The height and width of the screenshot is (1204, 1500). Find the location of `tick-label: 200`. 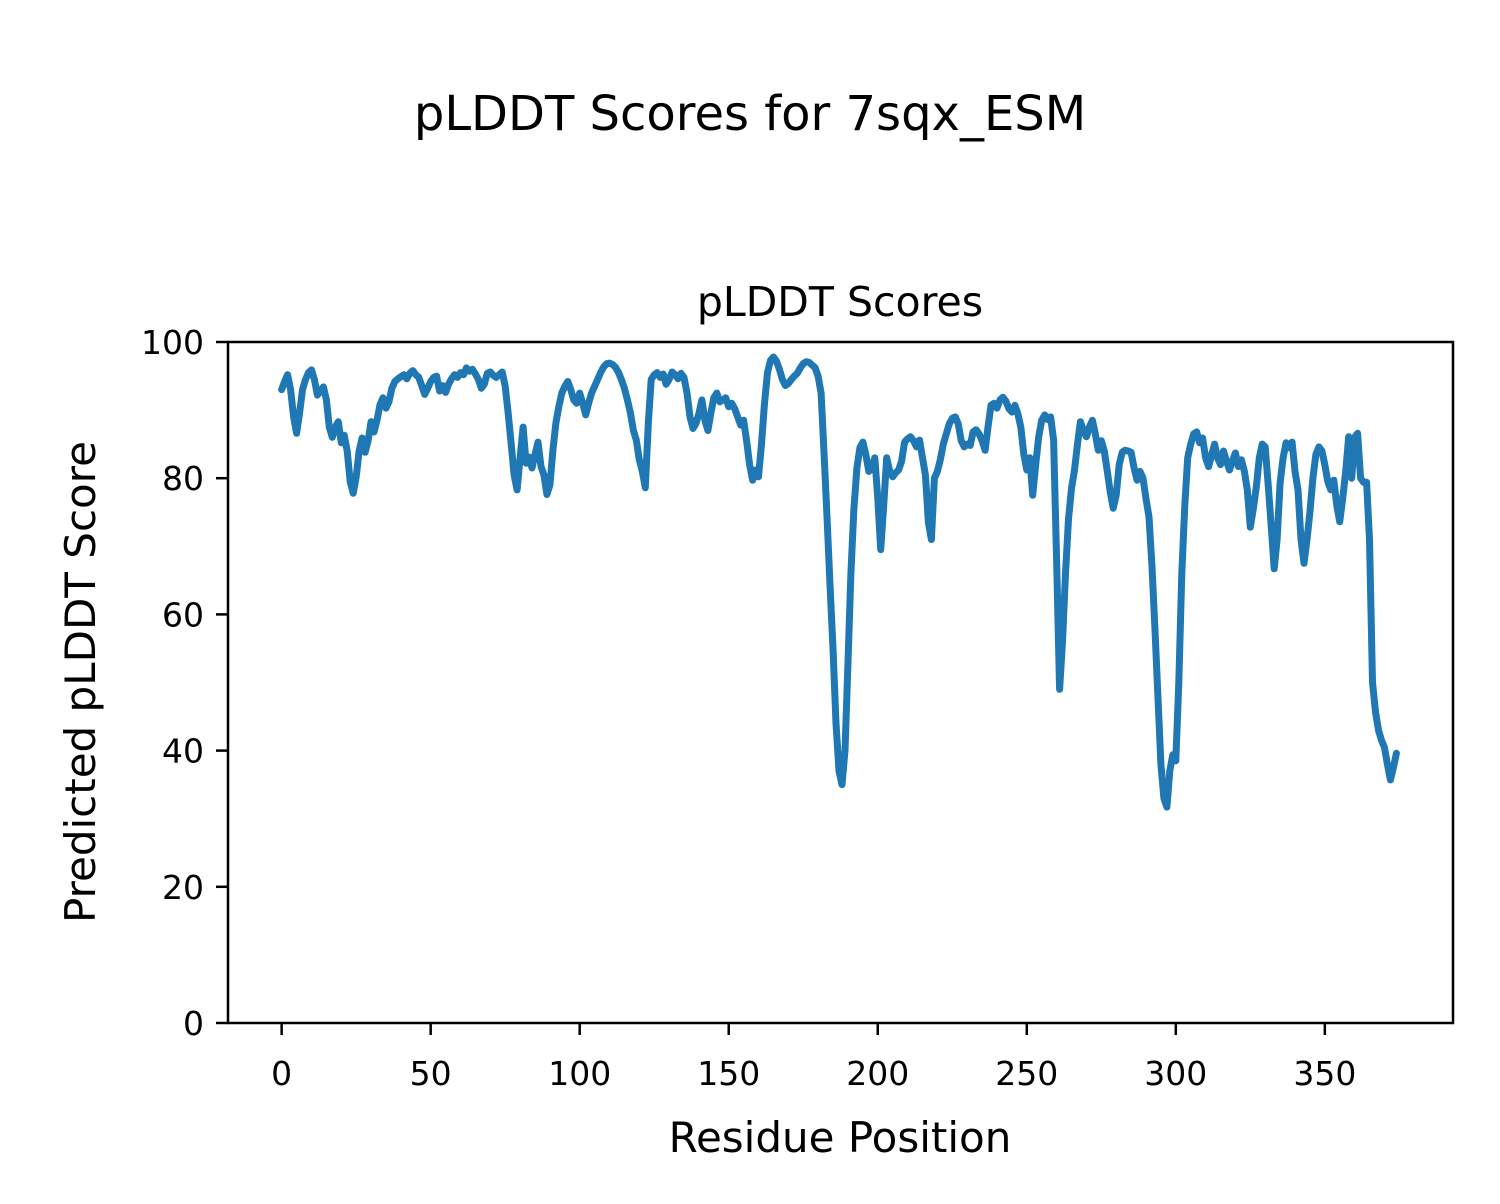

tick-label: 200 is located at coordinates (877, 1073).